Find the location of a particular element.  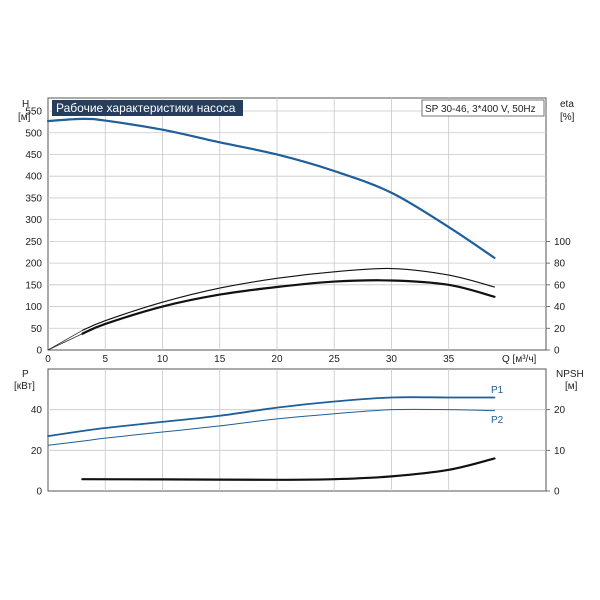

y-left-tick-label: 550 is located at coordinates (33, 112).